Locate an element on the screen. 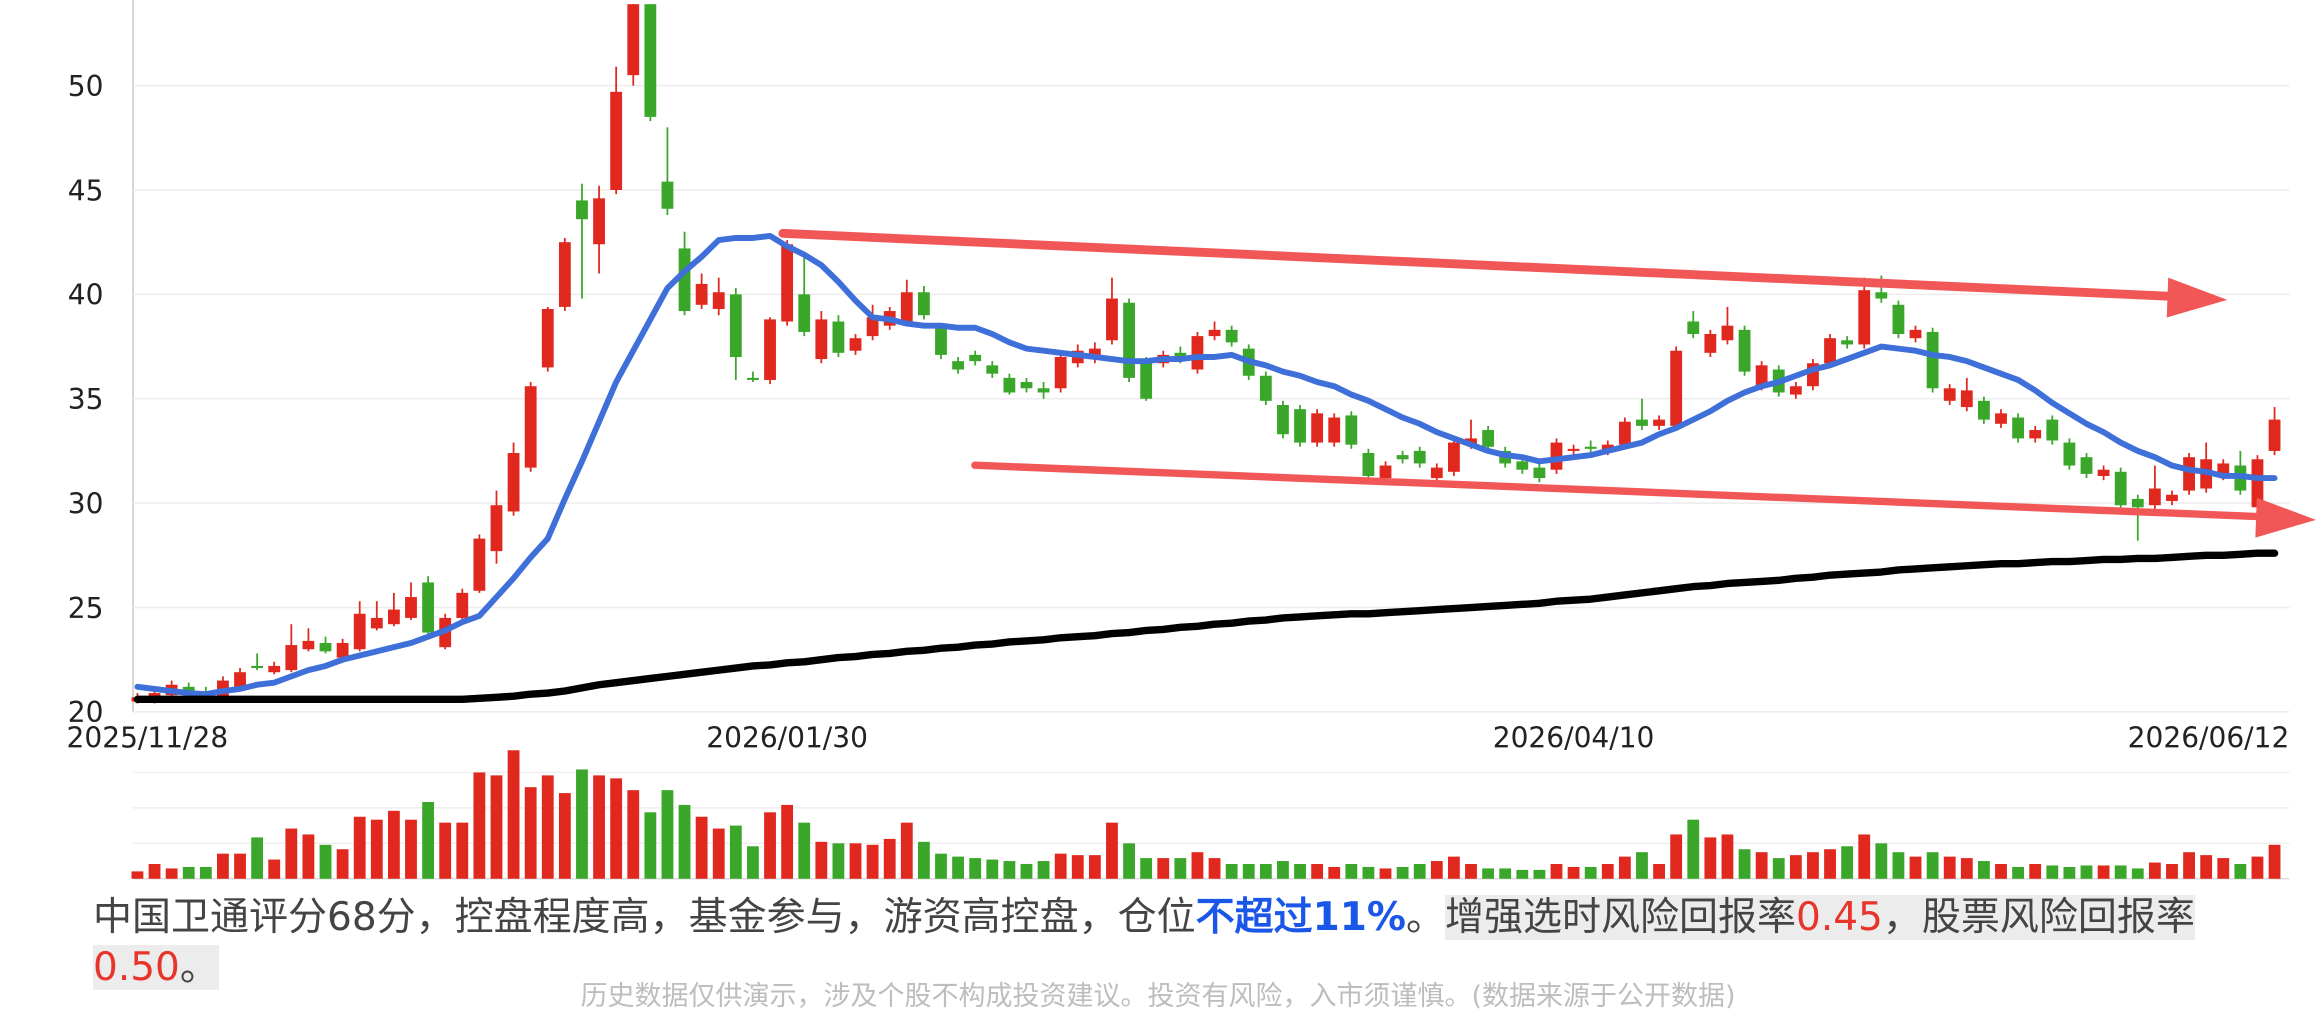 The width and height of the screenshot is (2316, 1013). stock-ratio: 0.50 is located at coordinates (136, 967).